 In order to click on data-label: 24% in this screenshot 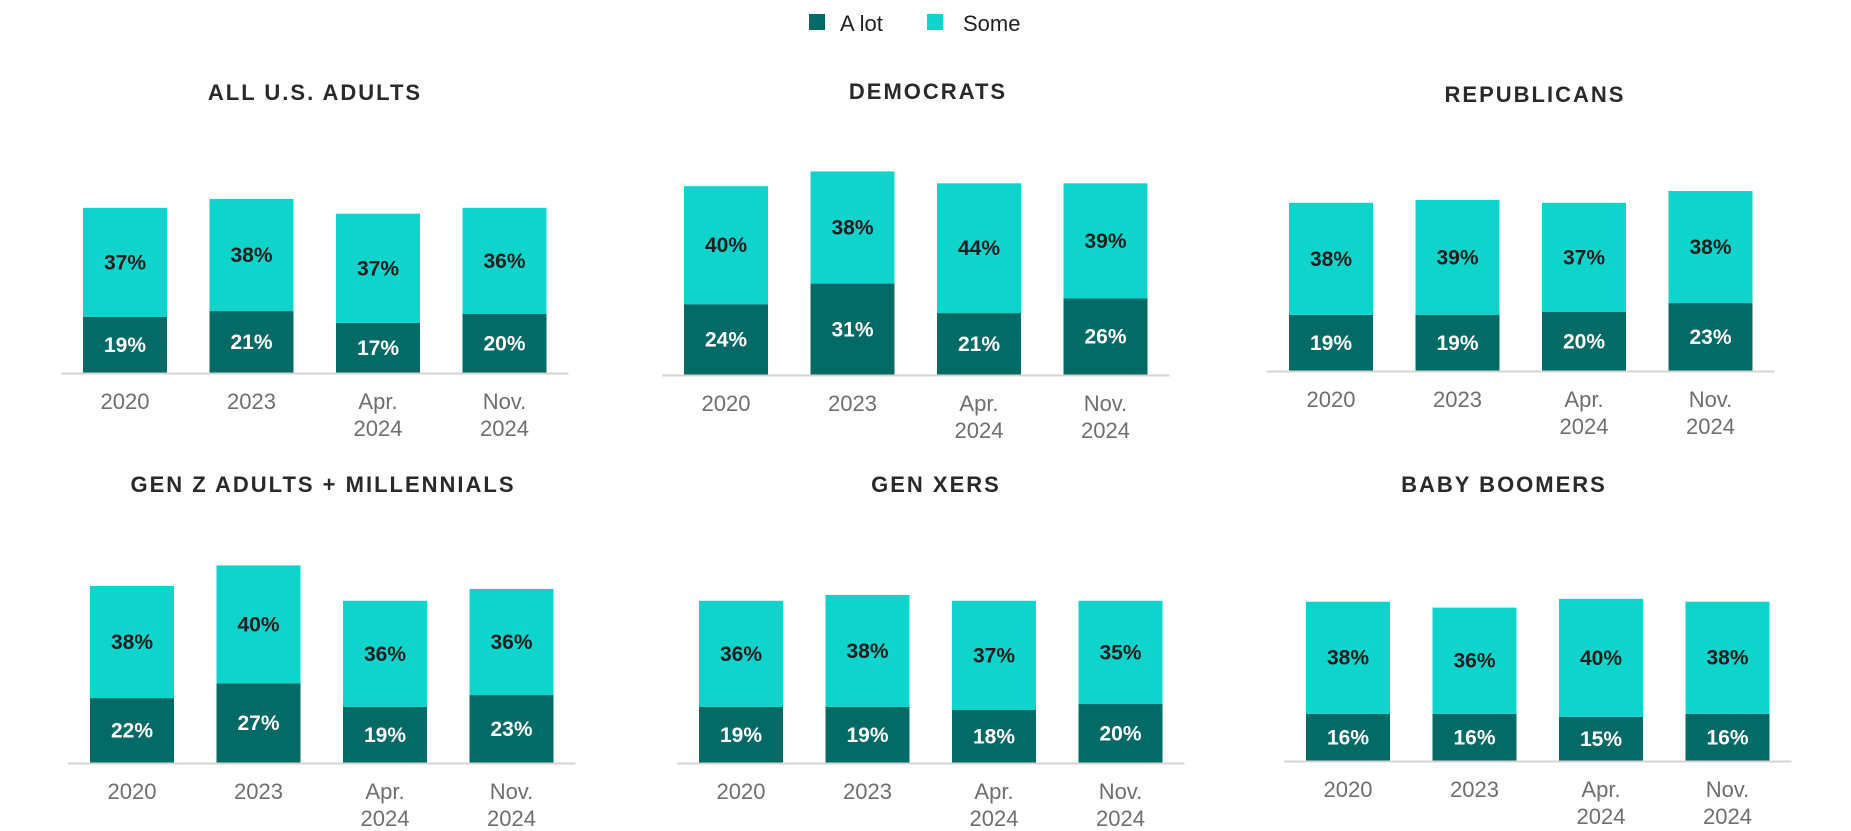, I will do `click(726, 340)`.